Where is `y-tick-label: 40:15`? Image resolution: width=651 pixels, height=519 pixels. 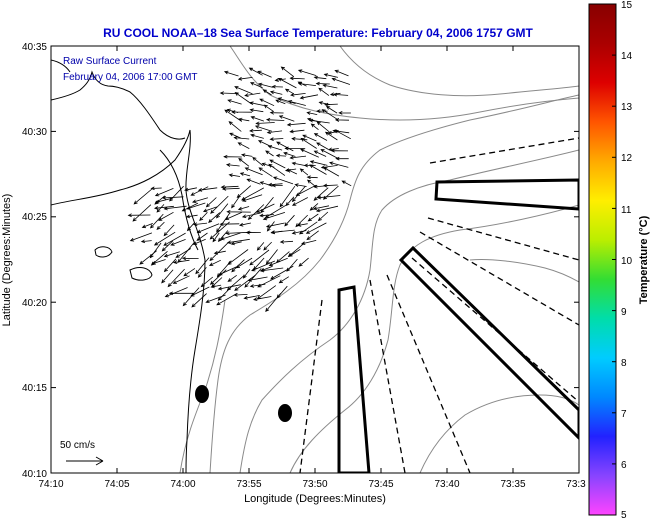 y-tick-label: 40:15 is located at coordinates (34, 388).